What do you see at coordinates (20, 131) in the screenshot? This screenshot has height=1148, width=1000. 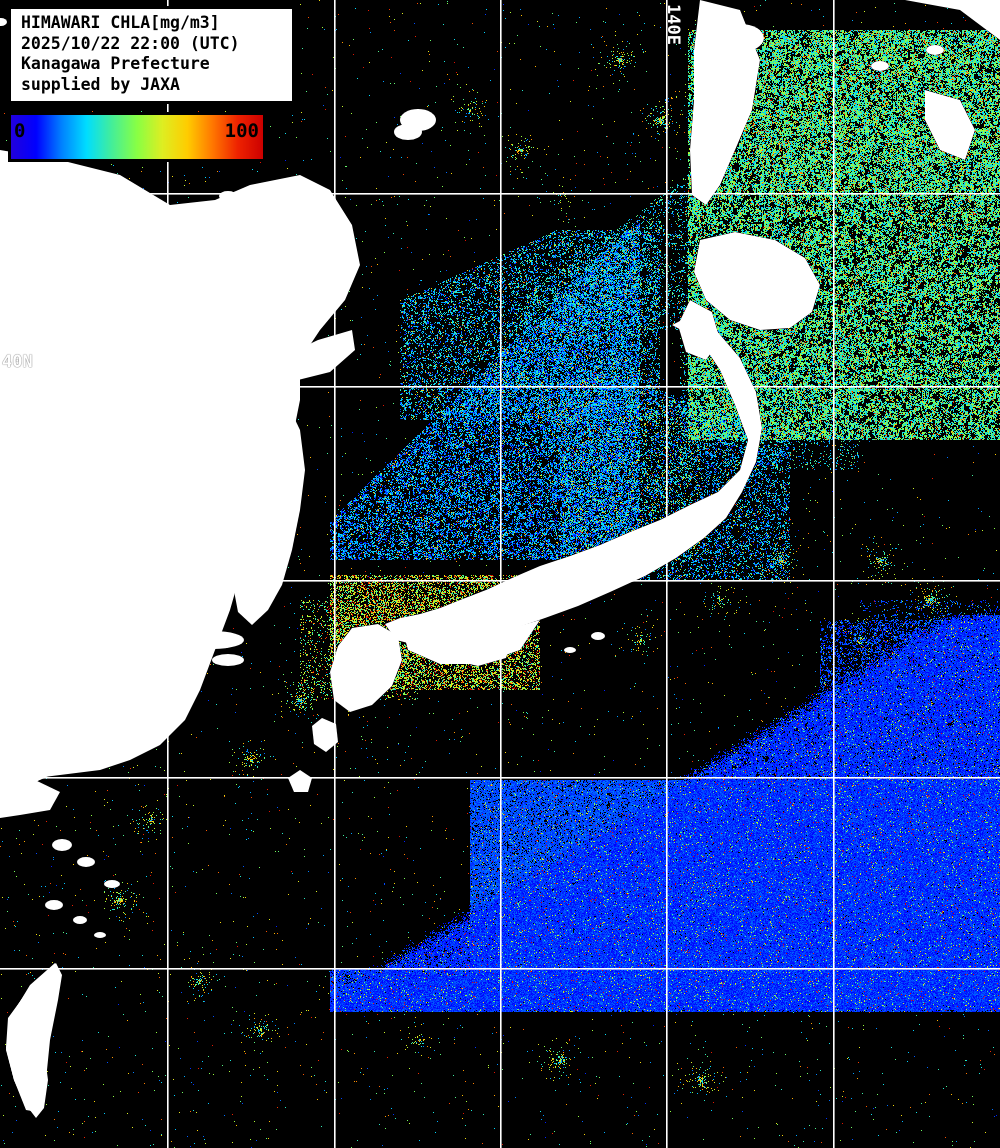 I see `colorbar-min-label: 0` at bounding box center [20, 131].